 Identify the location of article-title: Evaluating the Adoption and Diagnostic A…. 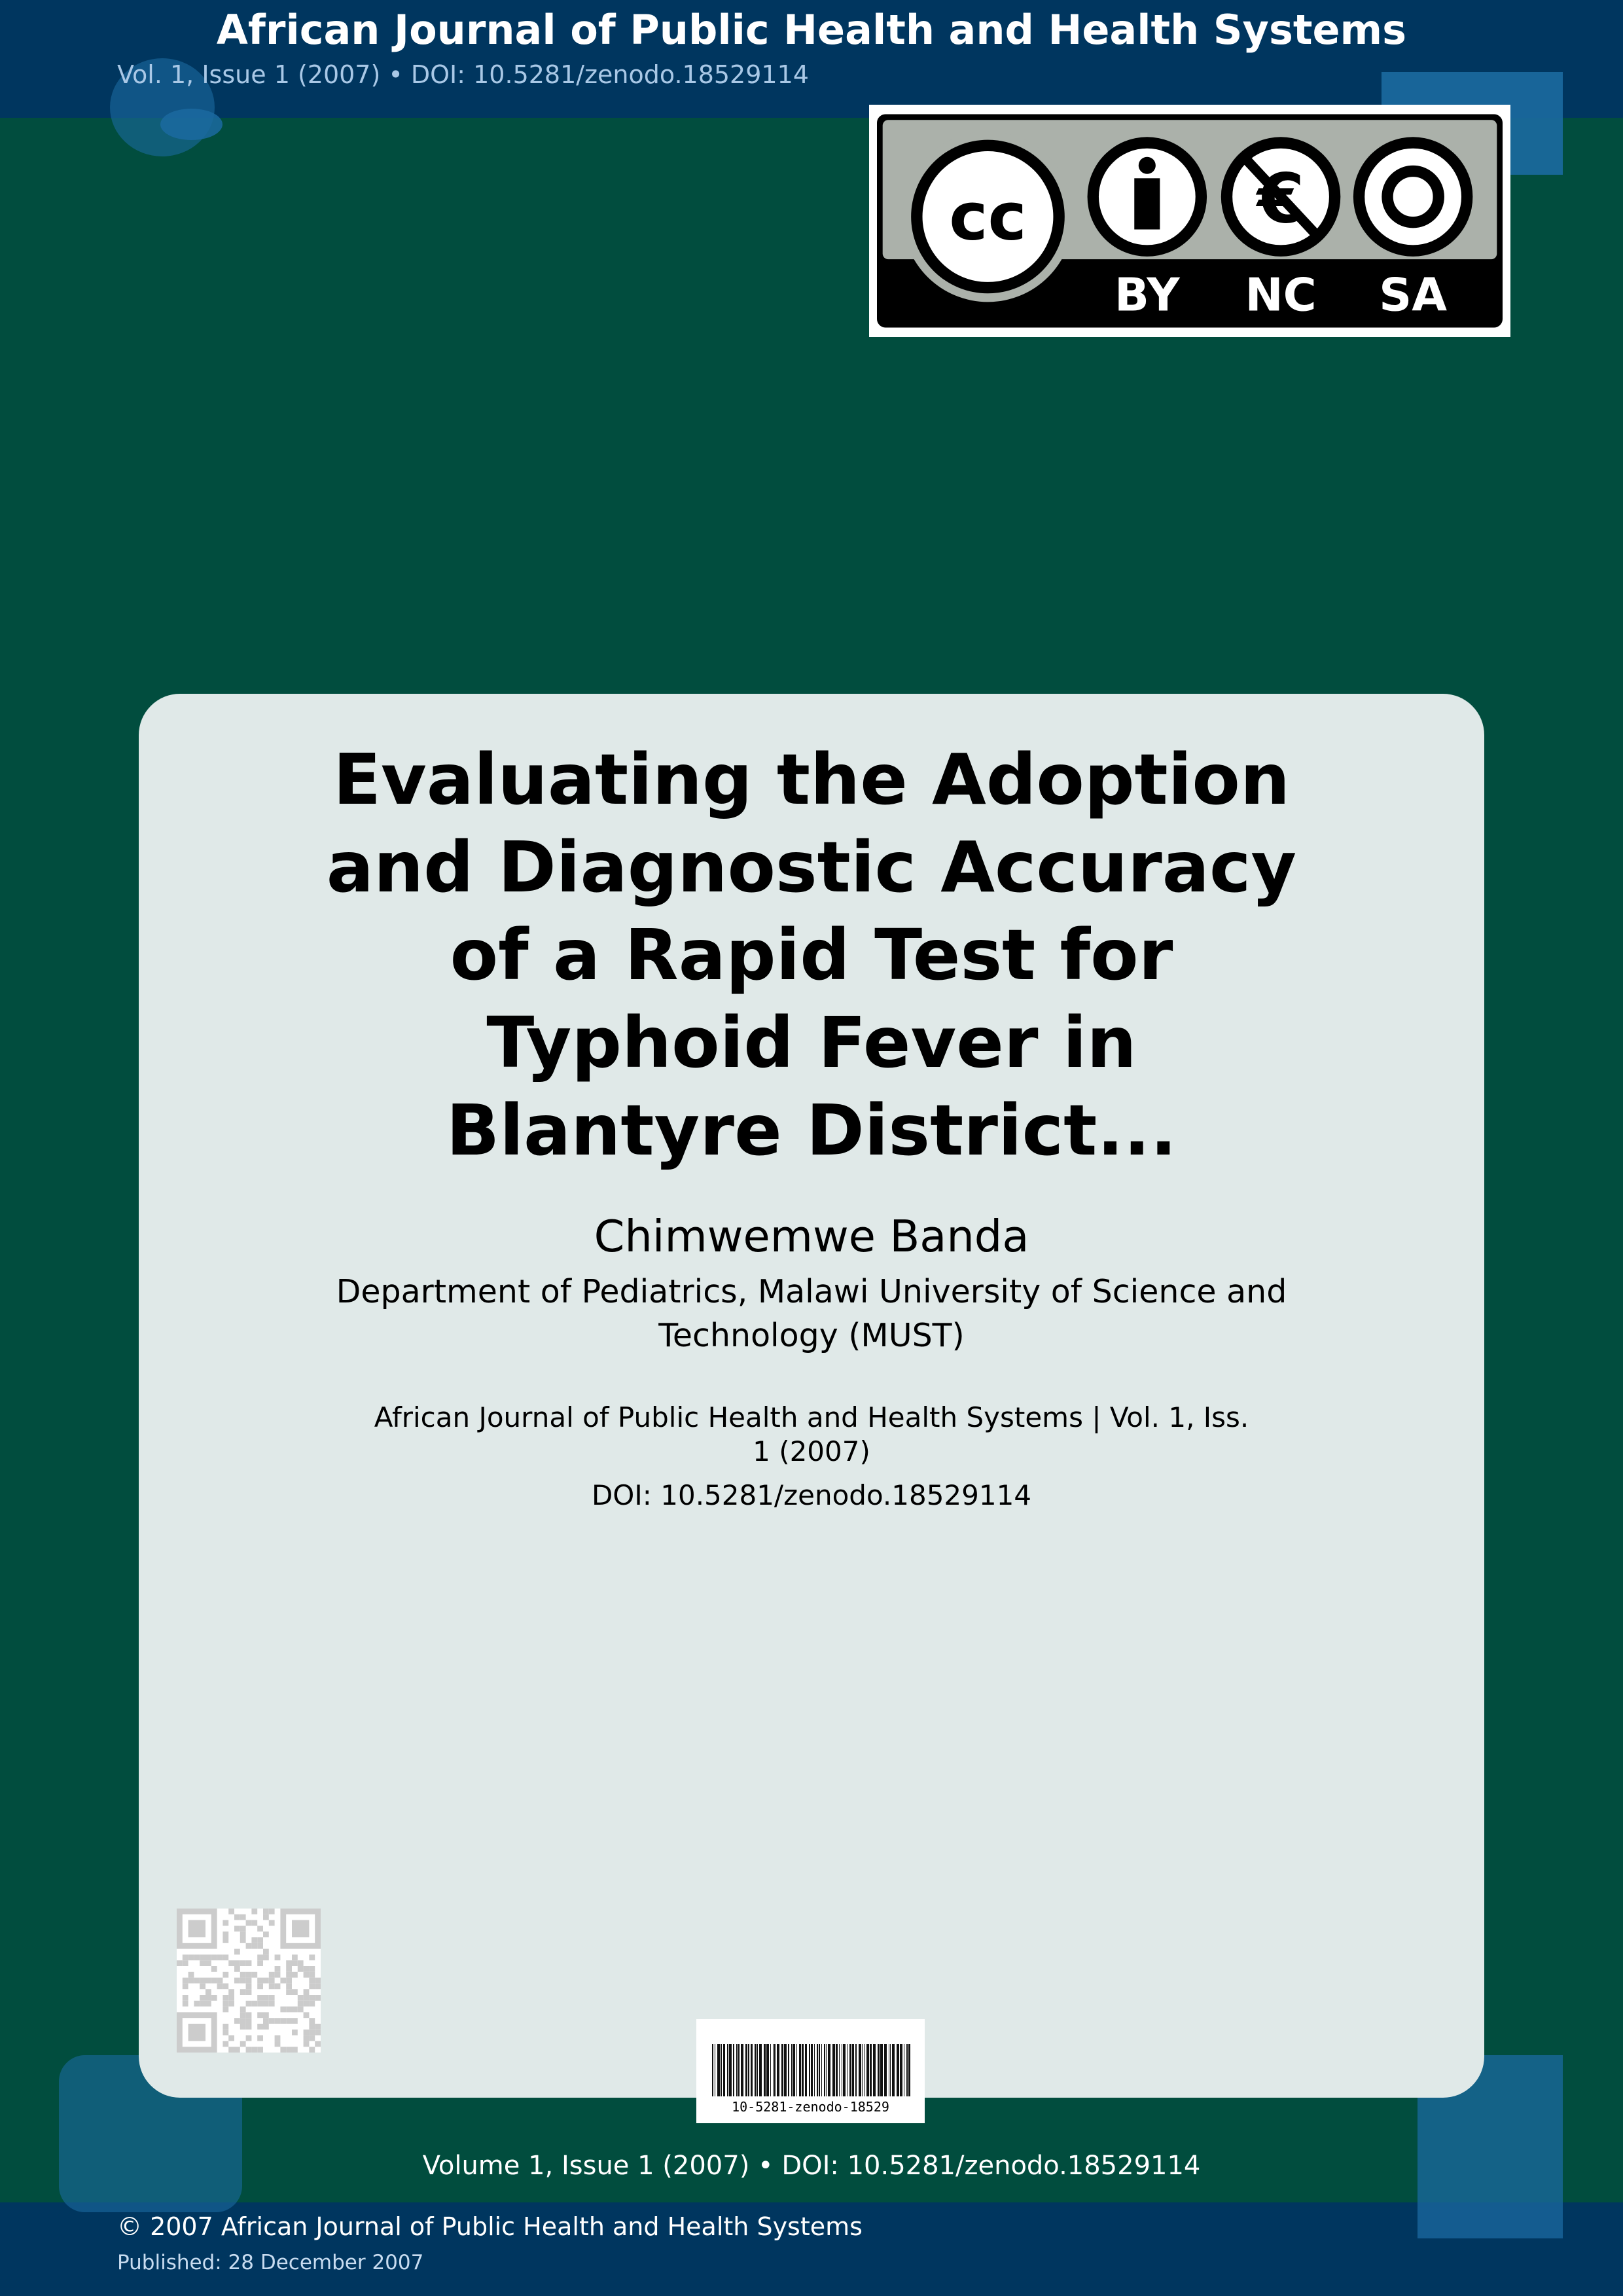
(811, 956).